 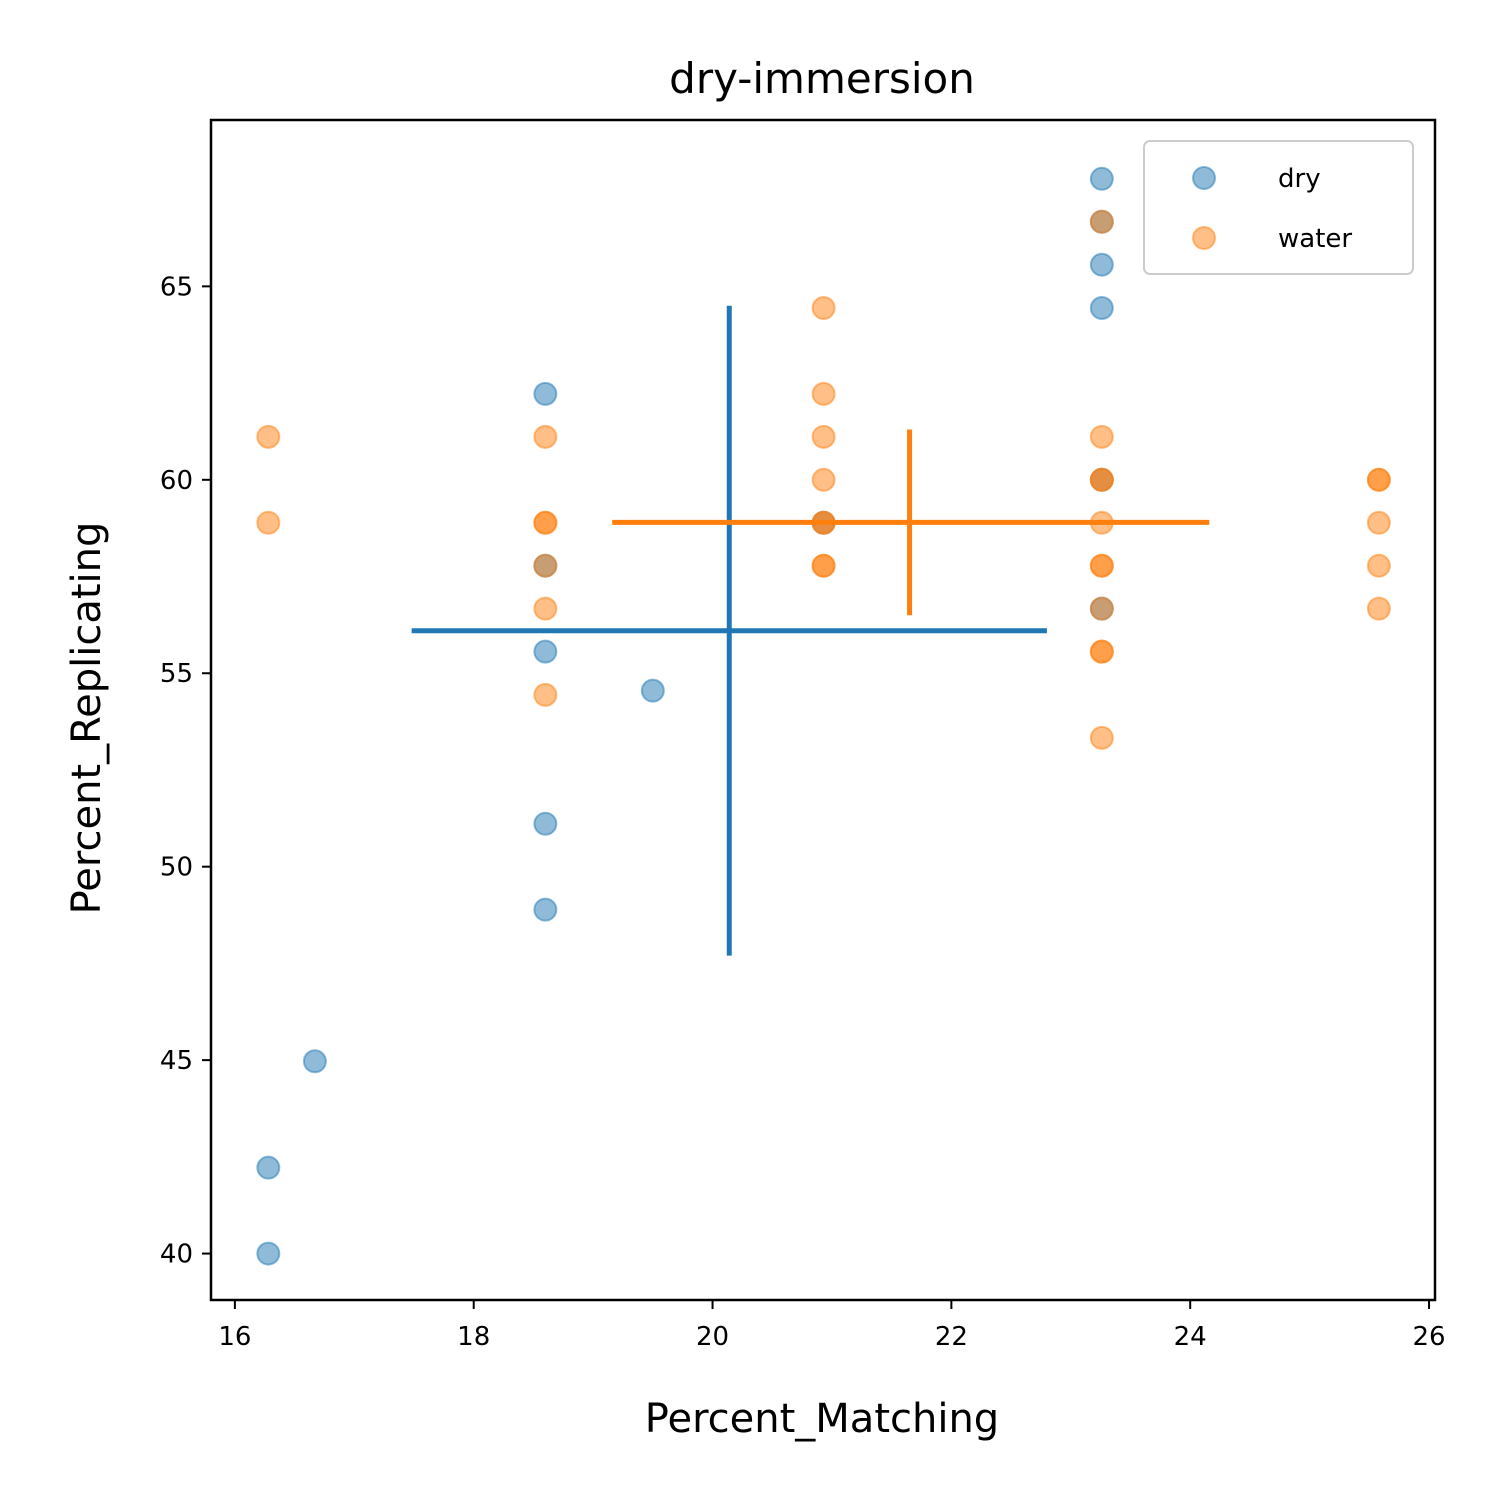 What do you see at coordinates (176, 1255) in the screenshot?
I see `y-tick-label: 40` at bounding box center [176, 1255].